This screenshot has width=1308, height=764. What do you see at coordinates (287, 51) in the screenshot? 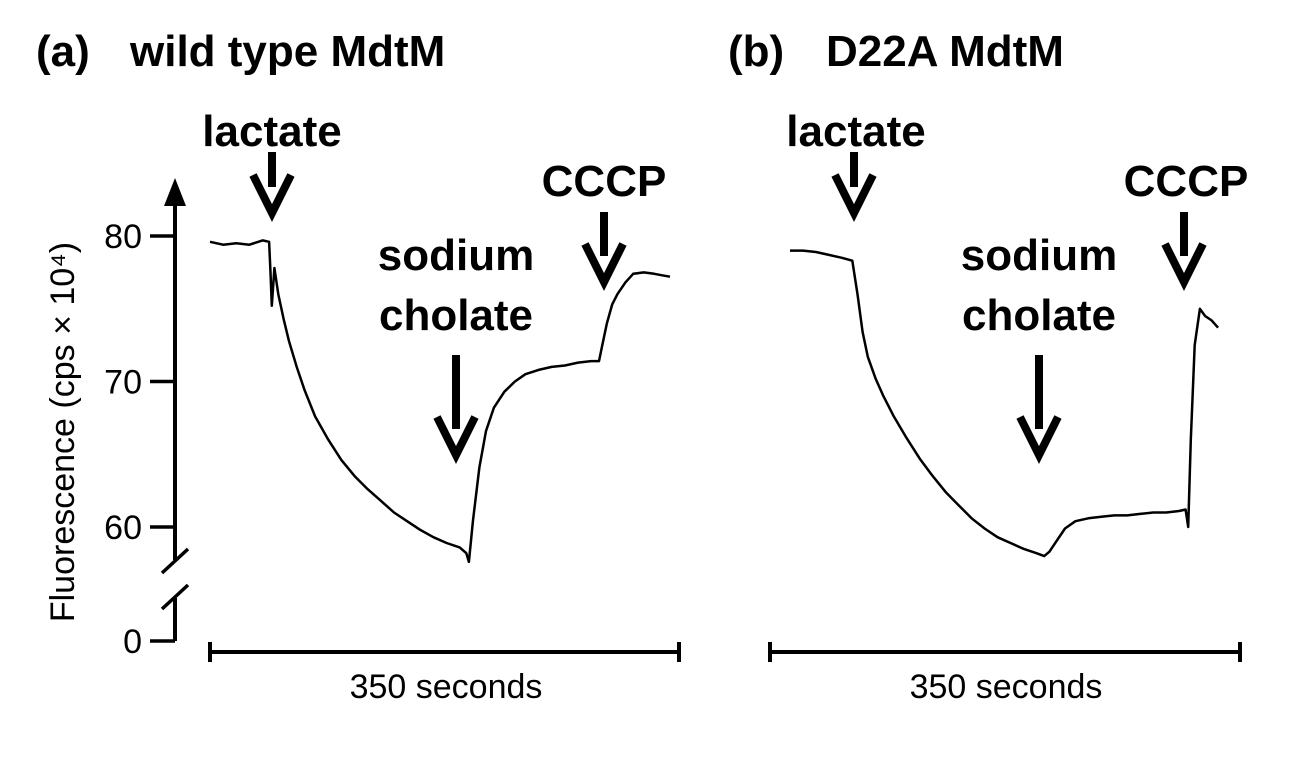
I see `panel-a-title: wild type MdtM` at bounding box center [287, 51].